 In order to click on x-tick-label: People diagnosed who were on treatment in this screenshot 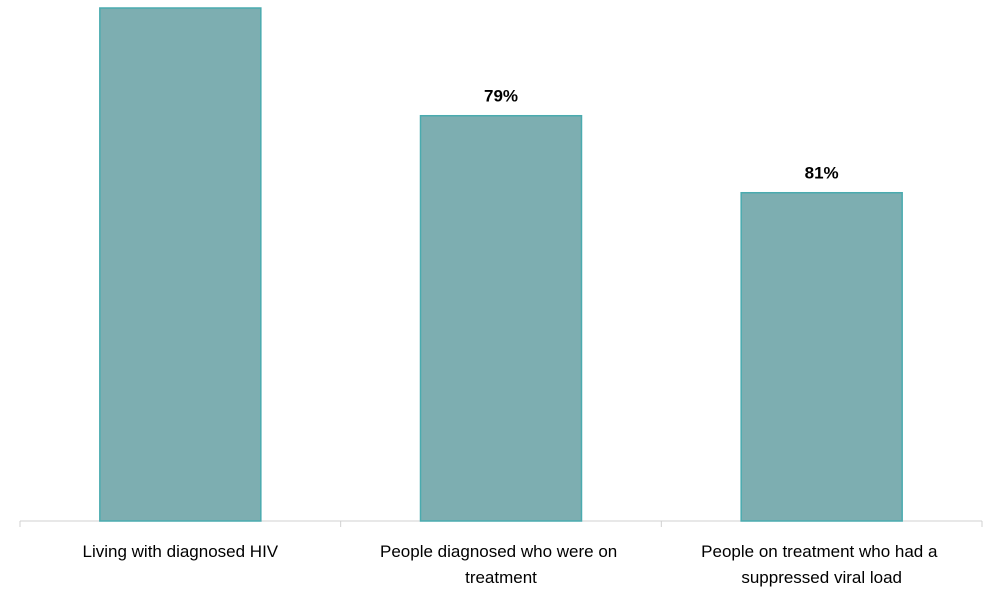, I will do `click(501, 564)`.